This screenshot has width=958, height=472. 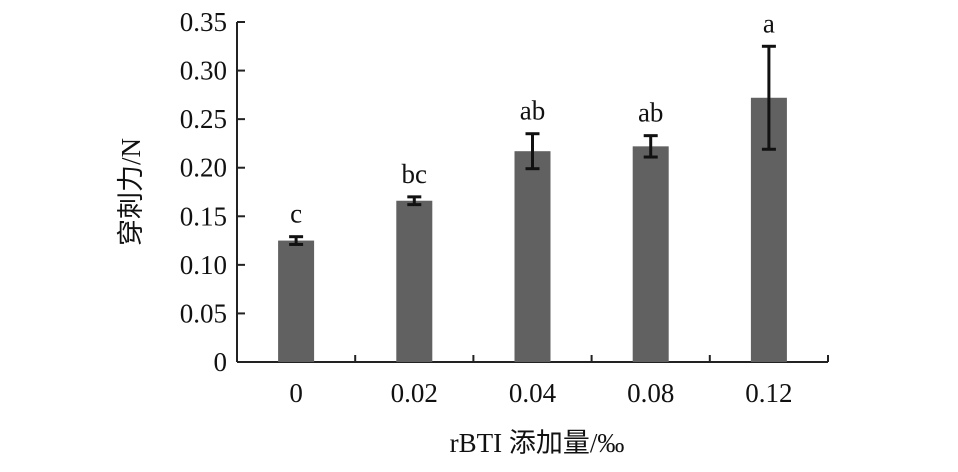 I want to click on y-tick-label: 0.25, so click(x=203, y=119).